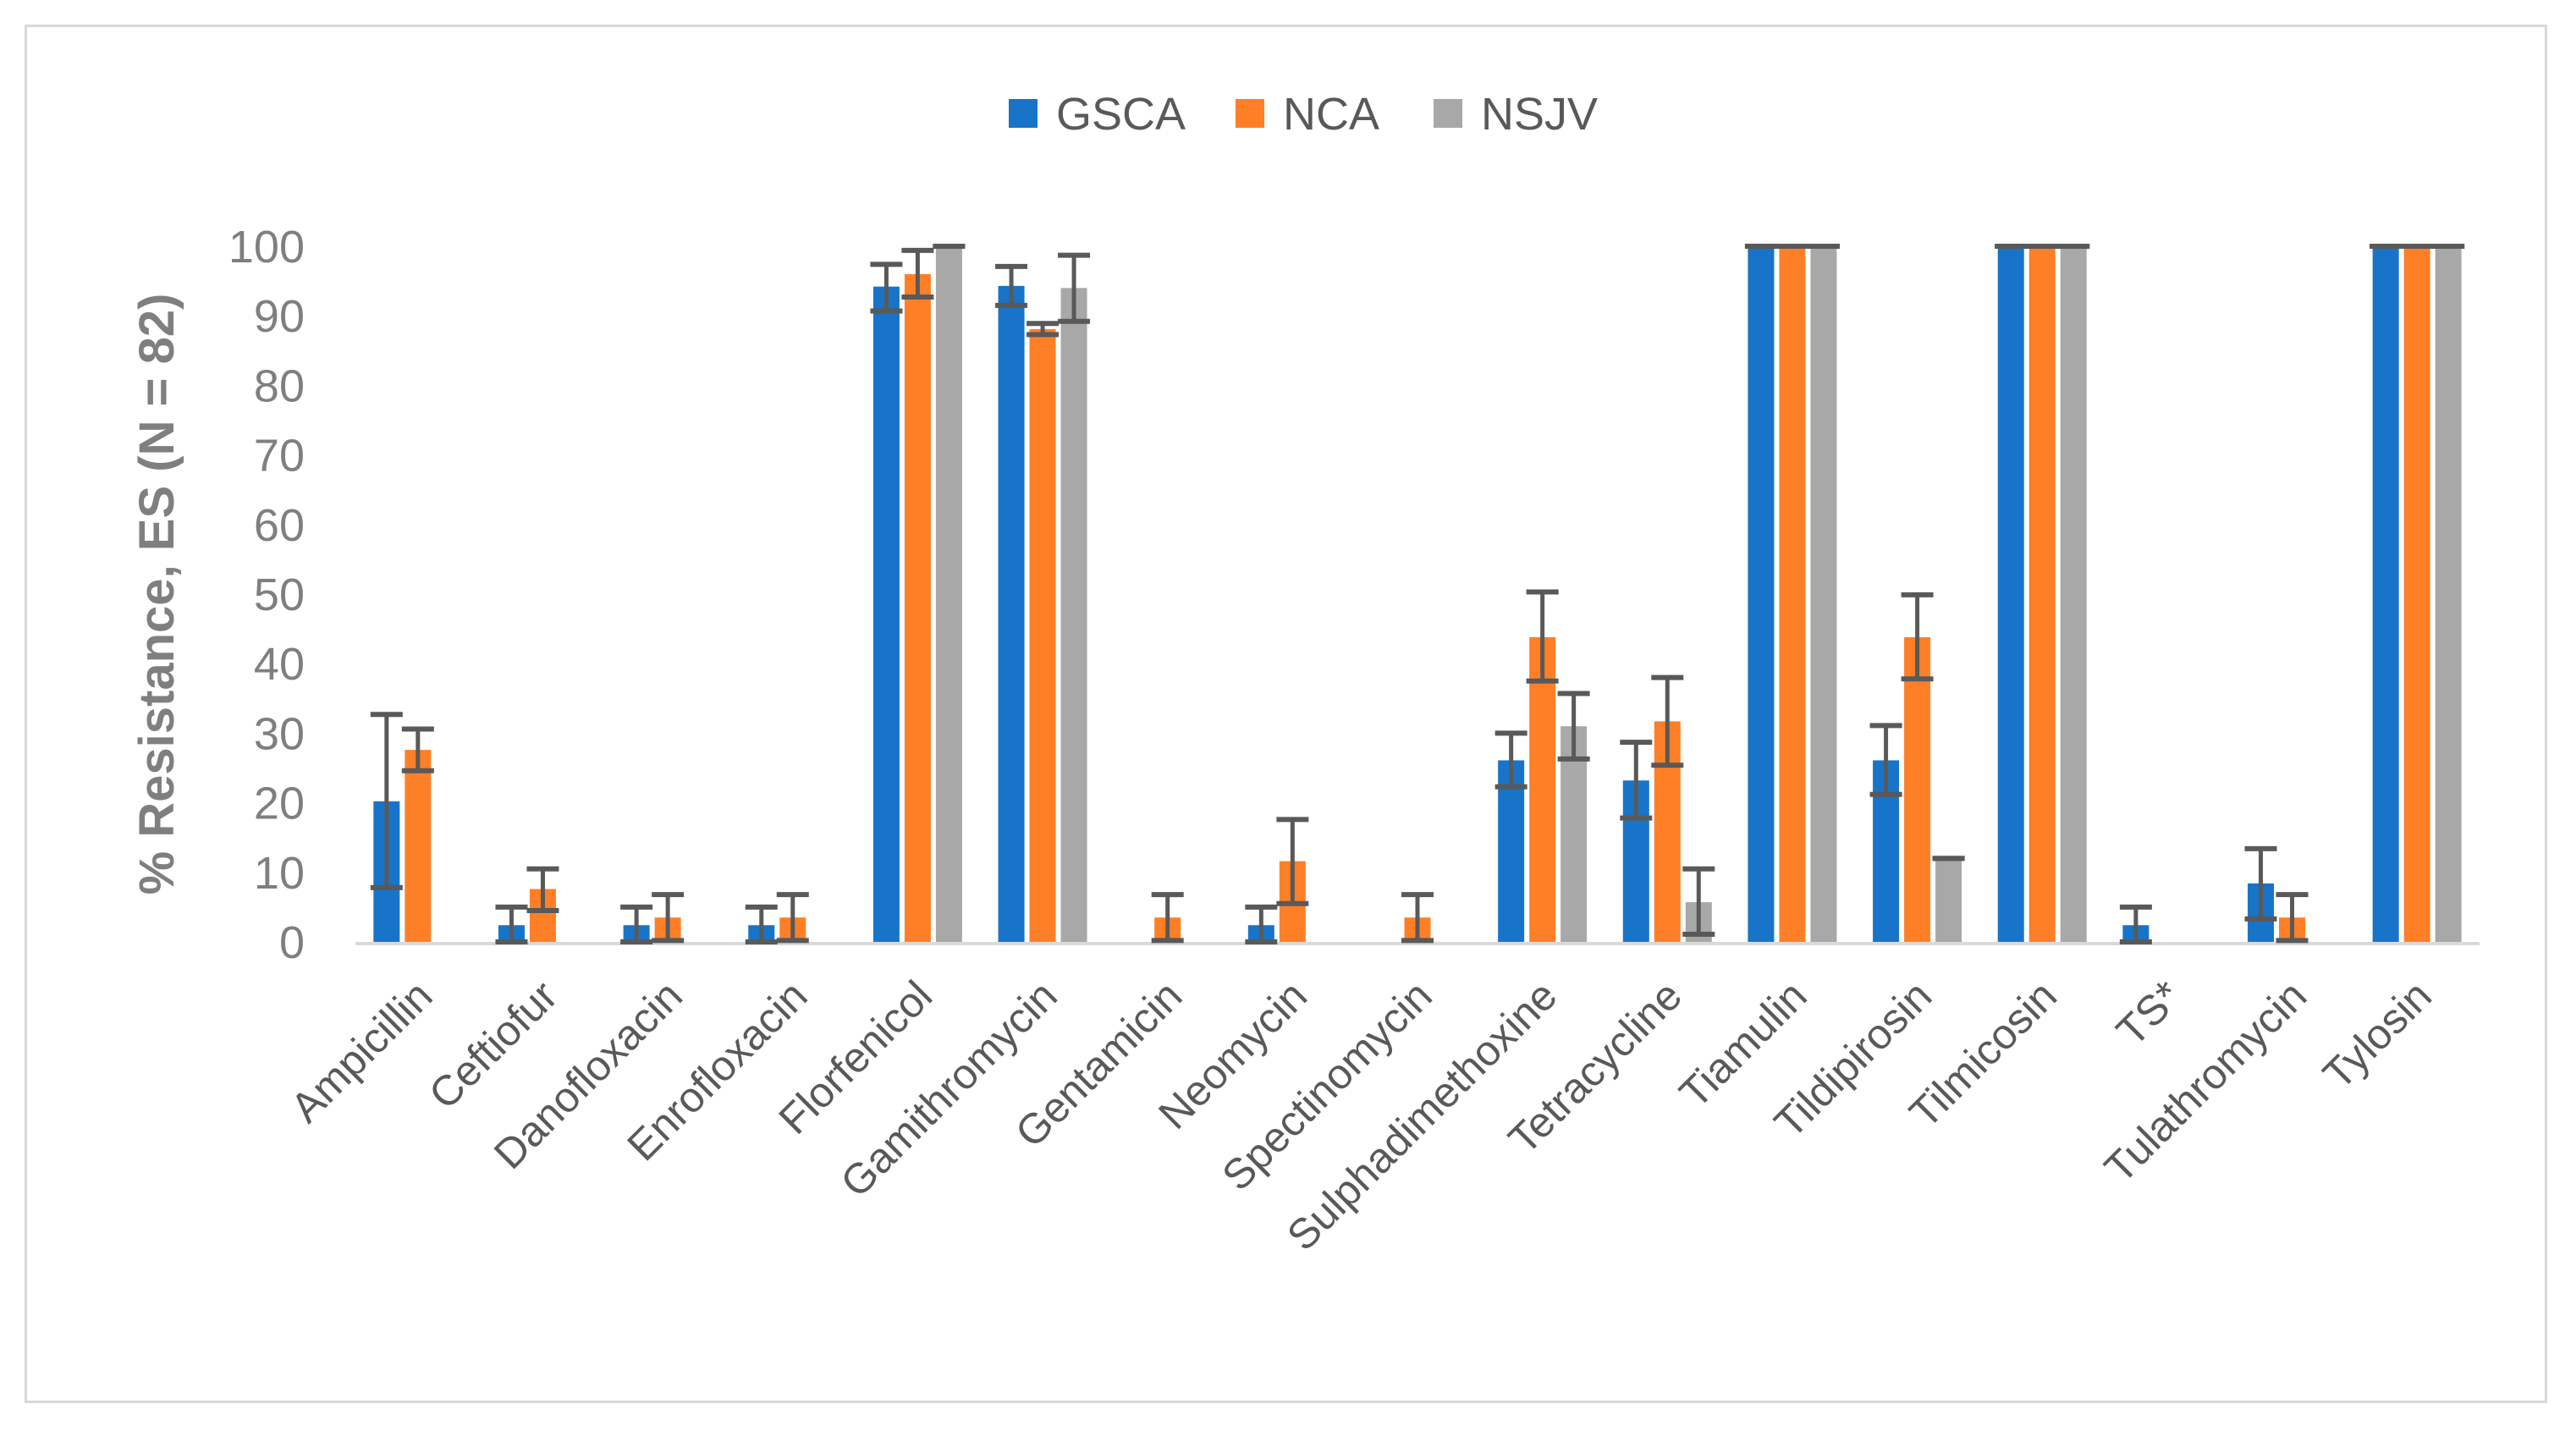 The image size is (2576, 1431). What do you see at coordinates (279, 595) in the screenshot?
I see `y-tick-label: 50` at bounding box center [279, 595].